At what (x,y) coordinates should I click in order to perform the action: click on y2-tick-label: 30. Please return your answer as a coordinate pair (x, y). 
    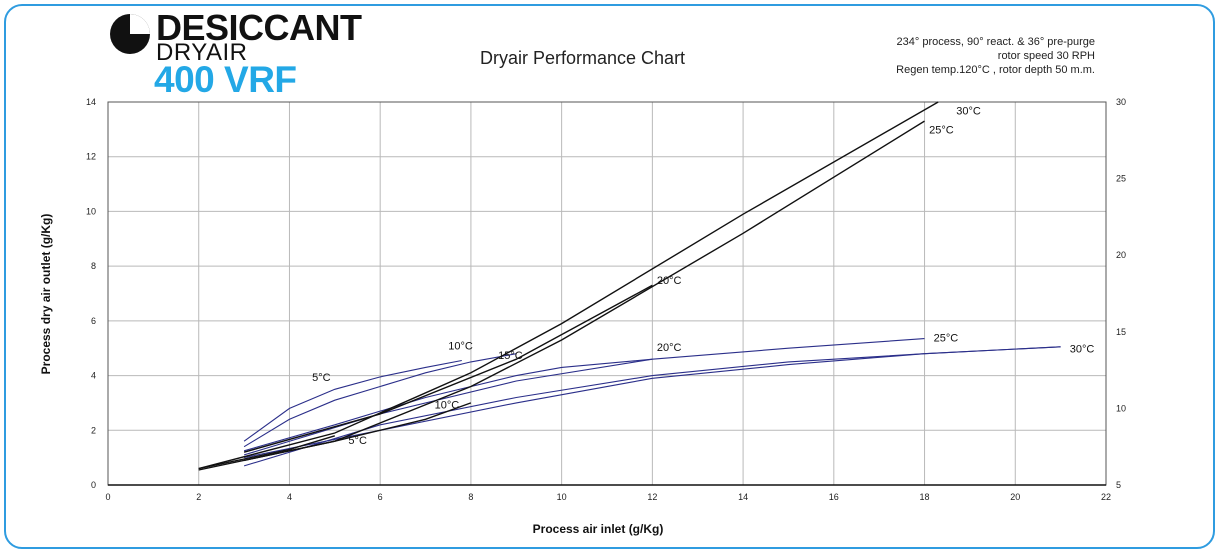
    Looking at the image, I should click on (1121, 102).